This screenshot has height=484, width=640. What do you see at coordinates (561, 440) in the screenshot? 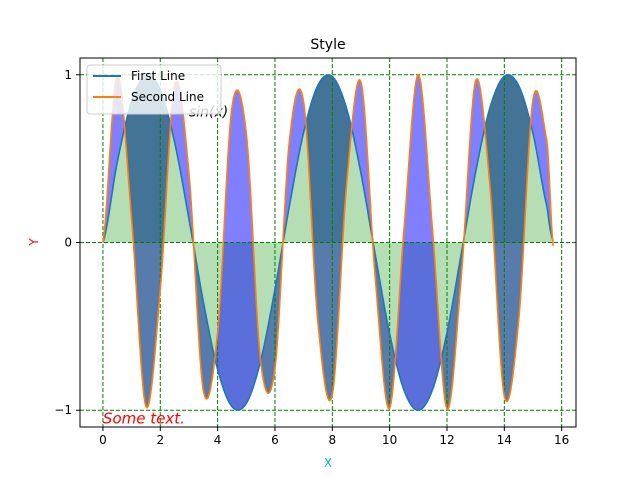
I see `x-tick-label-8: 16` at bounding box center [561, 440].